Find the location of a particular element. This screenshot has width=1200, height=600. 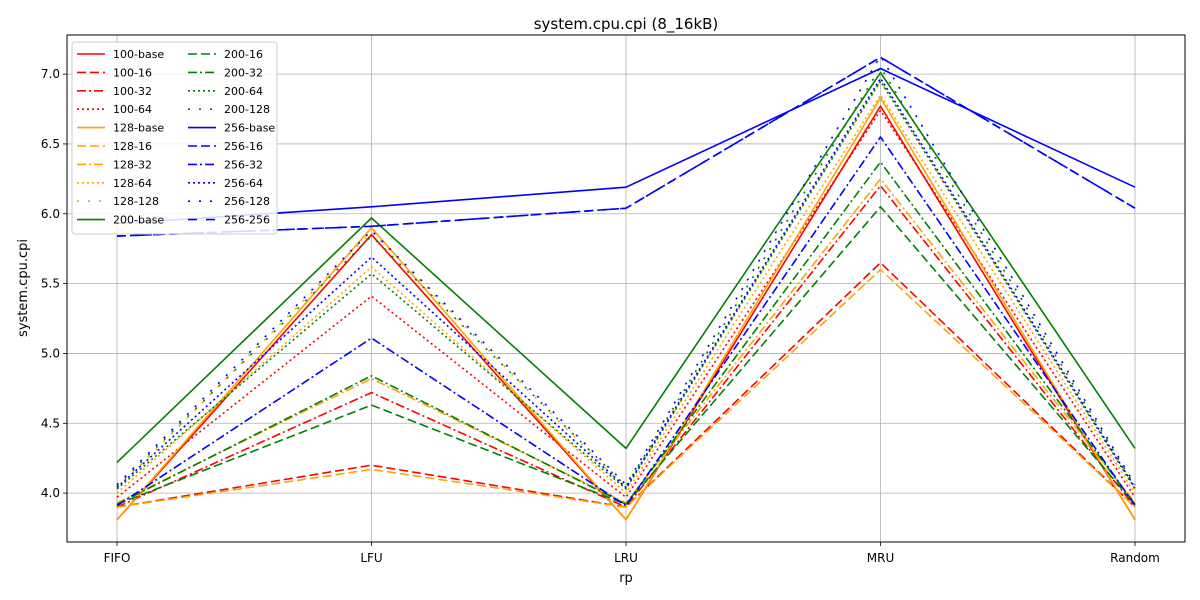

legend-label-200-64: 200-64 is located at coordinates (243, 91).